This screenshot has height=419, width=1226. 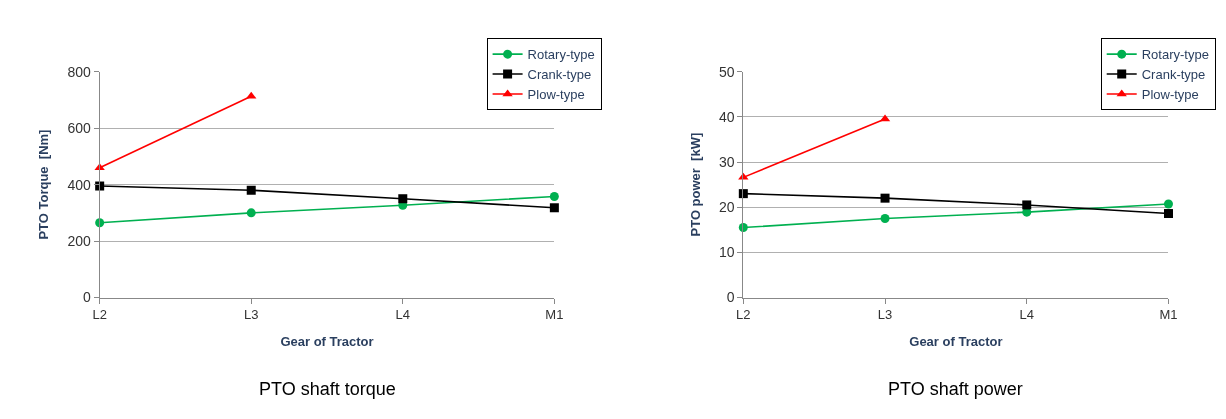 What do you see at coordinates (695, 184) in the screenshot?
I see `y-axis-title: PTO power [kW]` at bounding box center [695, 184].